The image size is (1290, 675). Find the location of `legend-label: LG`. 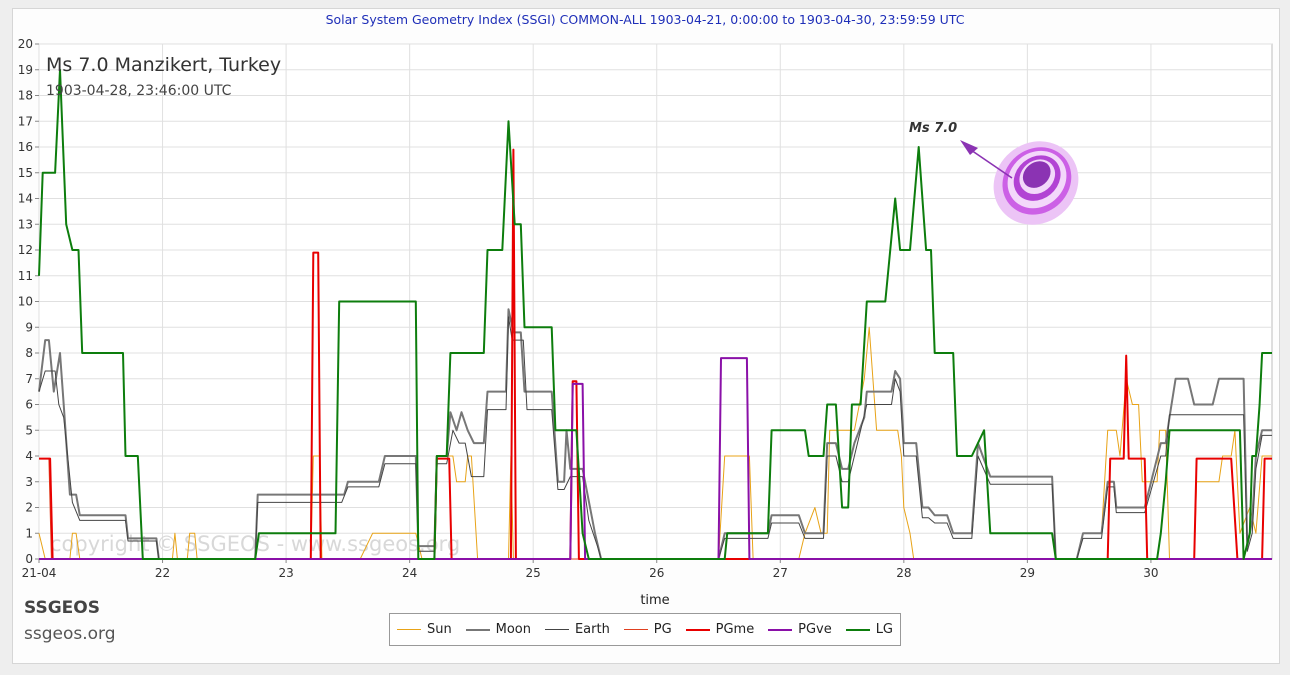

legend-label: LG is located at coordinates (884, 629).